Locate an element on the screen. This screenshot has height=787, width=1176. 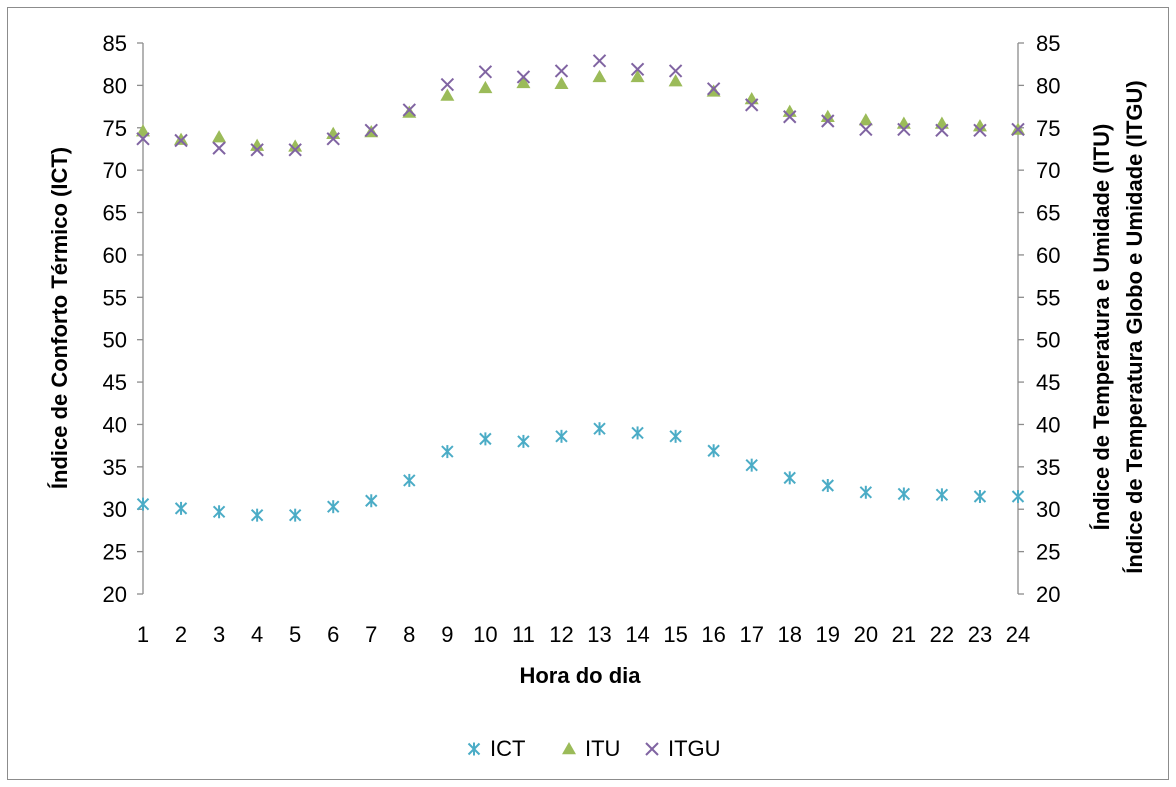
x-ticks: 1 2 3 4 5 6 7 8 9 10 11 12 13 14 15 16 17 18 19 20 21 22 23 24 is located at coordinates (583, 634).